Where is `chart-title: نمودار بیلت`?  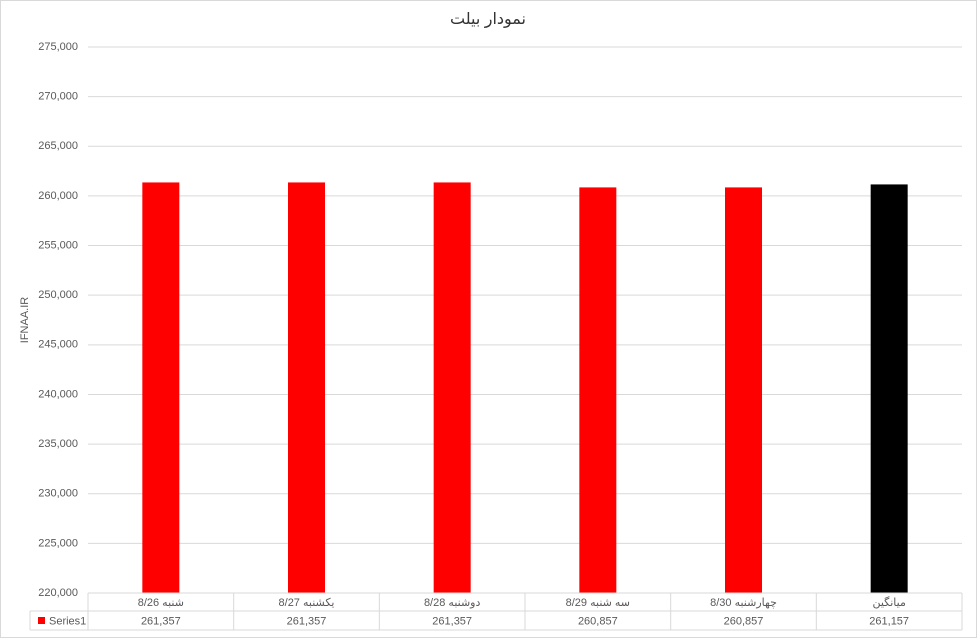
chart-title: نمودار بیلت is located at coordinates (488, 20).